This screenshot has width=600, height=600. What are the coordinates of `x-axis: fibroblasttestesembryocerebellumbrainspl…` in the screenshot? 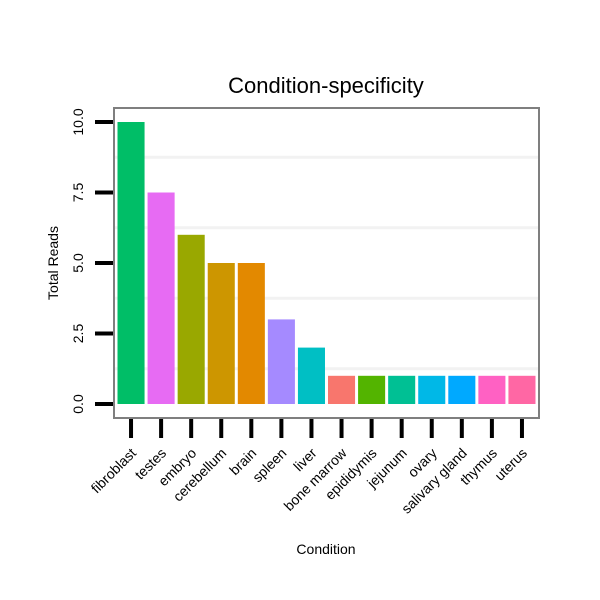 It's located at (309, 468).